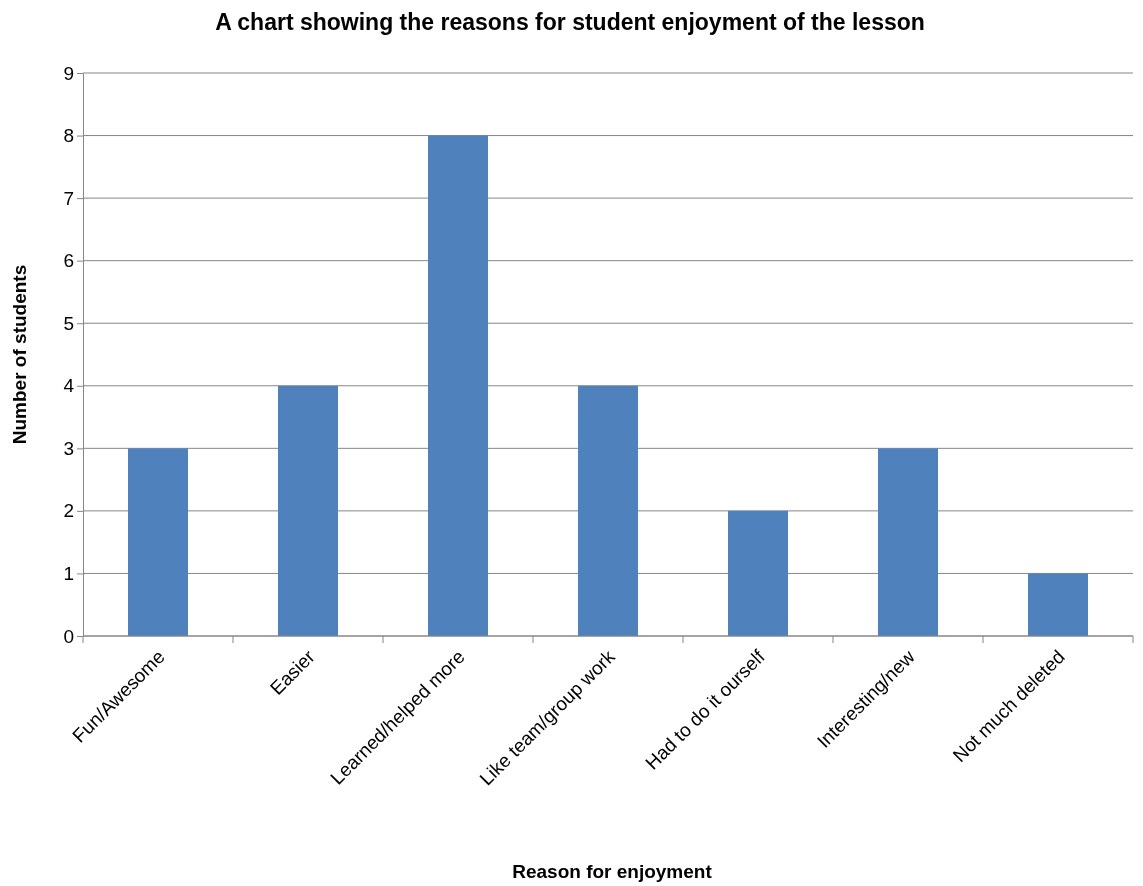 This screenshot has height=886, width=1143. What do you see at coordinates (68, 511) in the screenshot?
I see `y-tick-label: 2` at bounding box center [68, 511].